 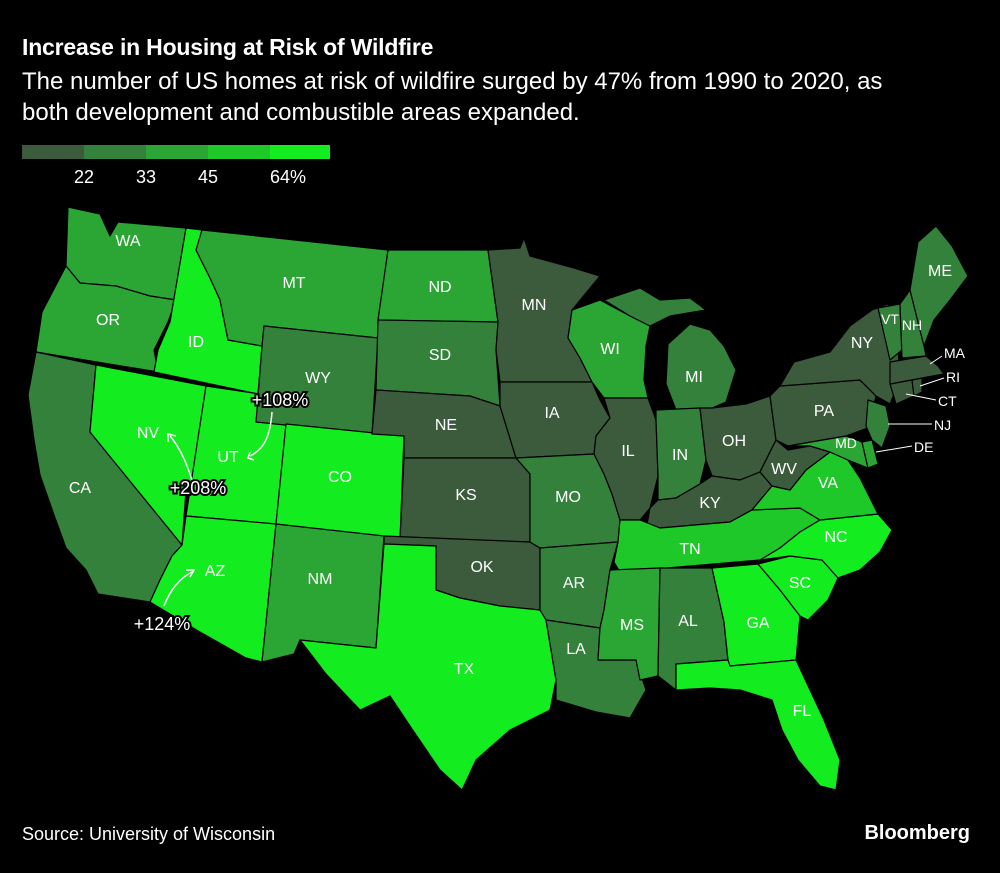 What do you see at coordinates (251, 456) in the screenshot?
I see `arrow-wy-head` at bounding box center [251, 456].